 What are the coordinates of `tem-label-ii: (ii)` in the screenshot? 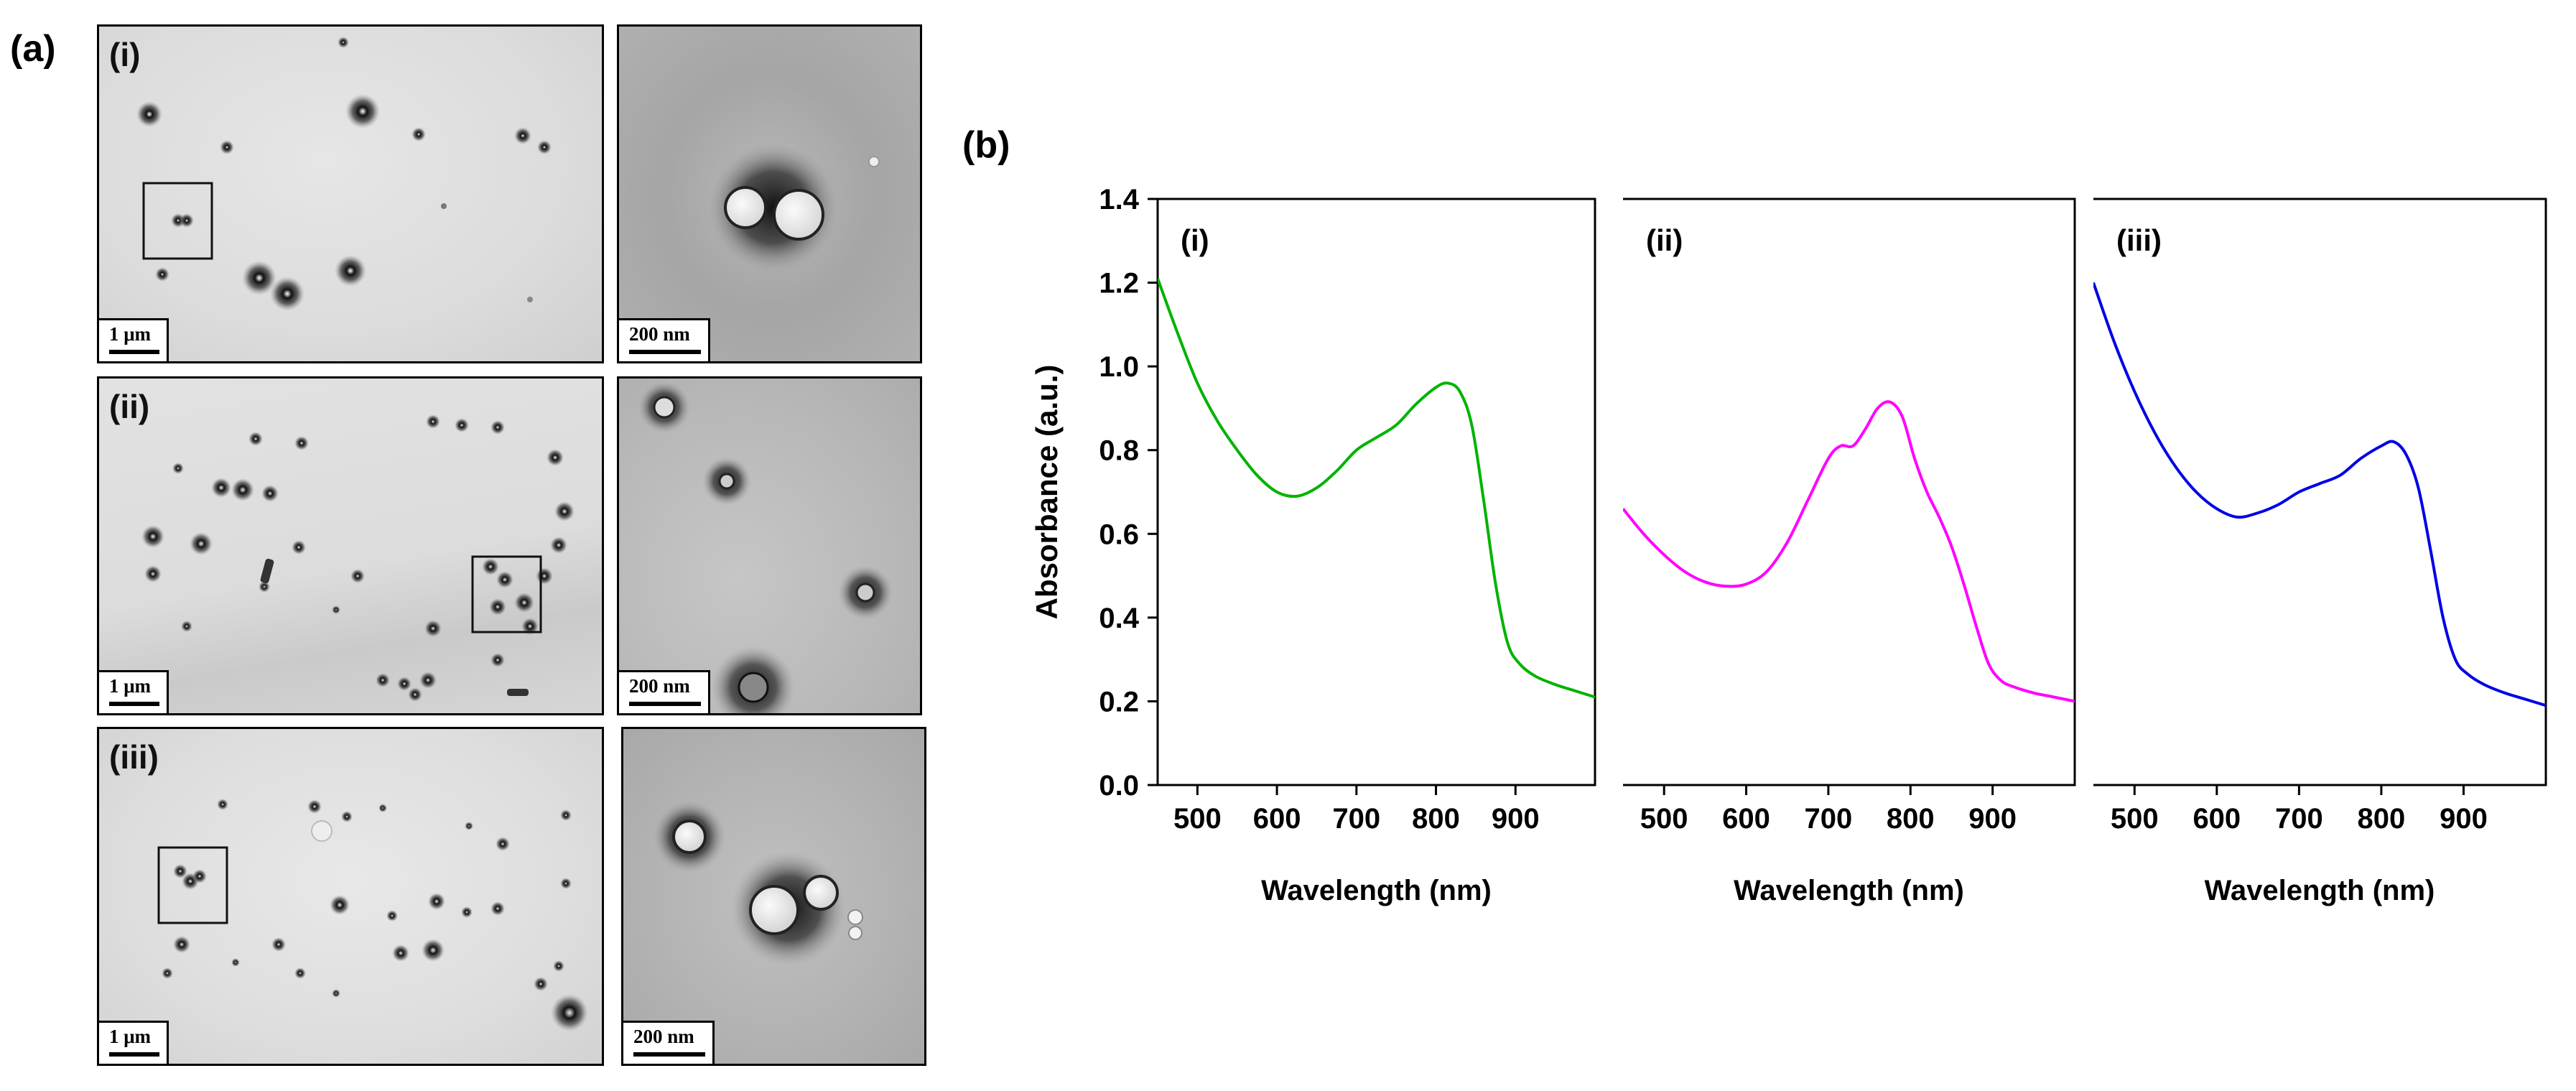 It's located at (129, 406).